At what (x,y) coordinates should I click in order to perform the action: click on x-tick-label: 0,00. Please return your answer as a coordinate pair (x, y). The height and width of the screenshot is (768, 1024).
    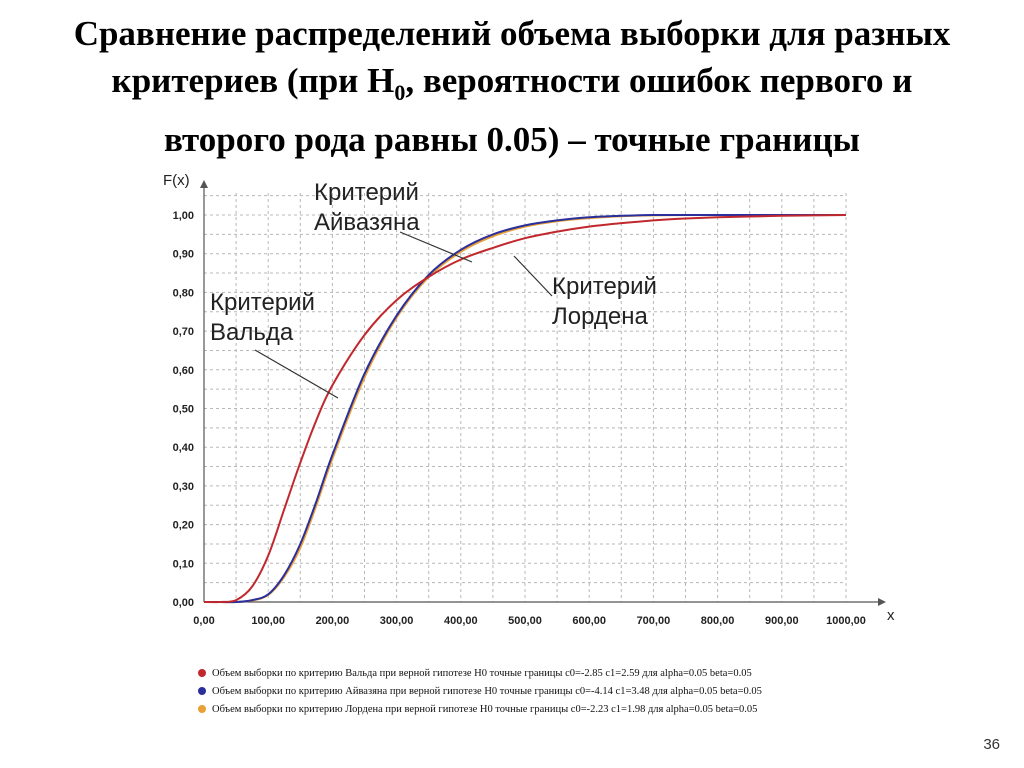
    Looking at the image, I should click on (203, 621).